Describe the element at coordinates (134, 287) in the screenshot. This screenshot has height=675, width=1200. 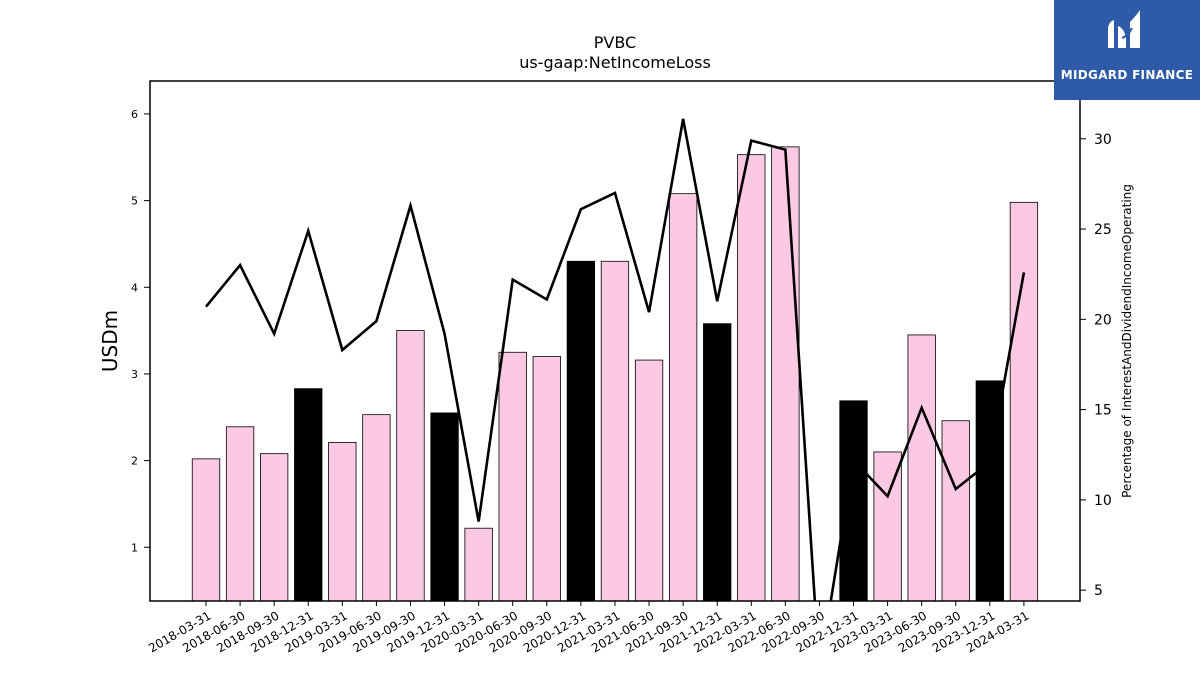
I see `y-tick-label: 4` at that location.